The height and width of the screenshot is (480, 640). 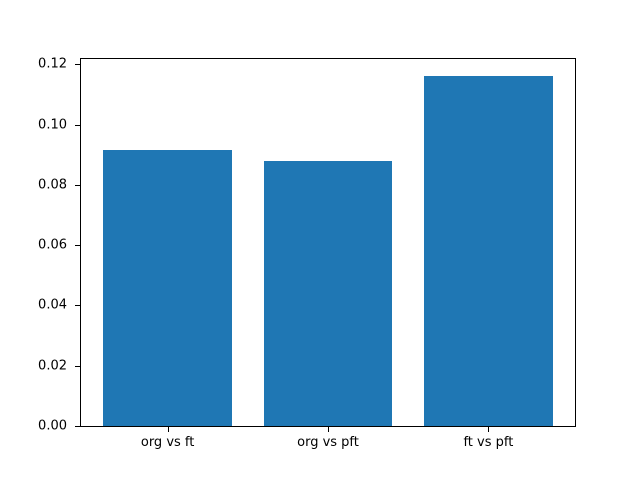 What do you see at coordinates (52, 305) in the screenshot?
I see `y-tick-label: 0.04` at bounding box center [52, 305].